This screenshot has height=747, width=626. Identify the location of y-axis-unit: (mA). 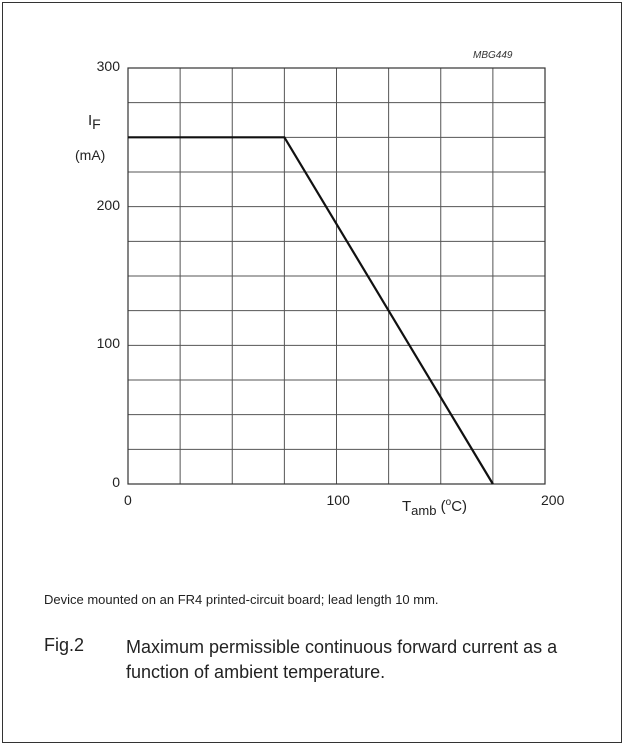
(90, 155).